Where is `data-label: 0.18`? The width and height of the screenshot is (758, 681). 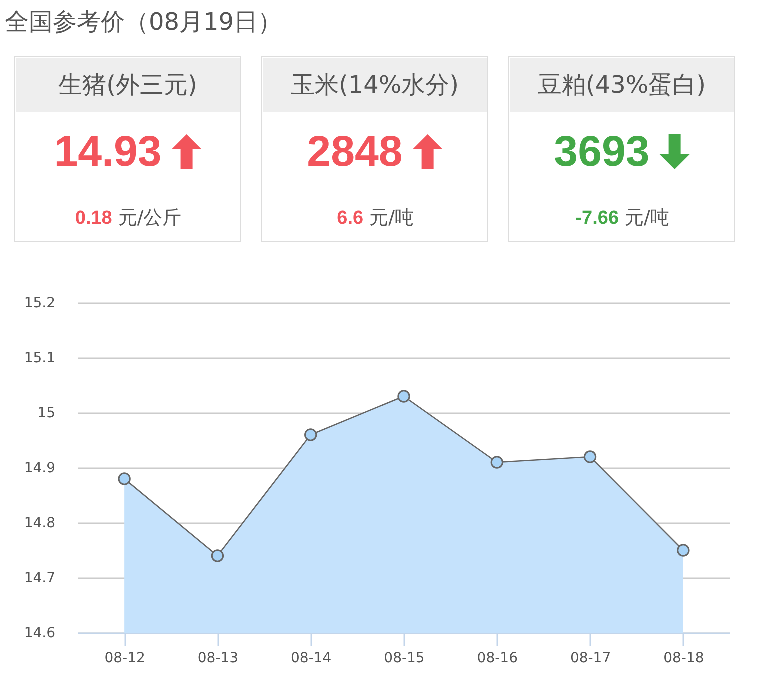 data-label: 0.18 is located at coordinates (93, 218).